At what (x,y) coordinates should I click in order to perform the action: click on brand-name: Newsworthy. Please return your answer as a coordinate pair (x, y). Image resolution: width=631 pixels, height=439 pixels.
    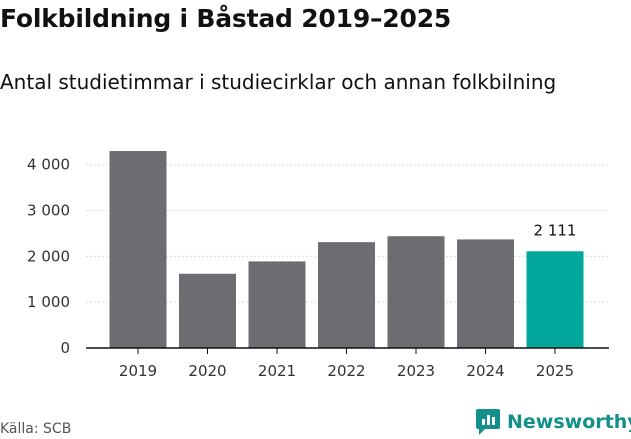
    Looking at the image, I should click on (569, 422).